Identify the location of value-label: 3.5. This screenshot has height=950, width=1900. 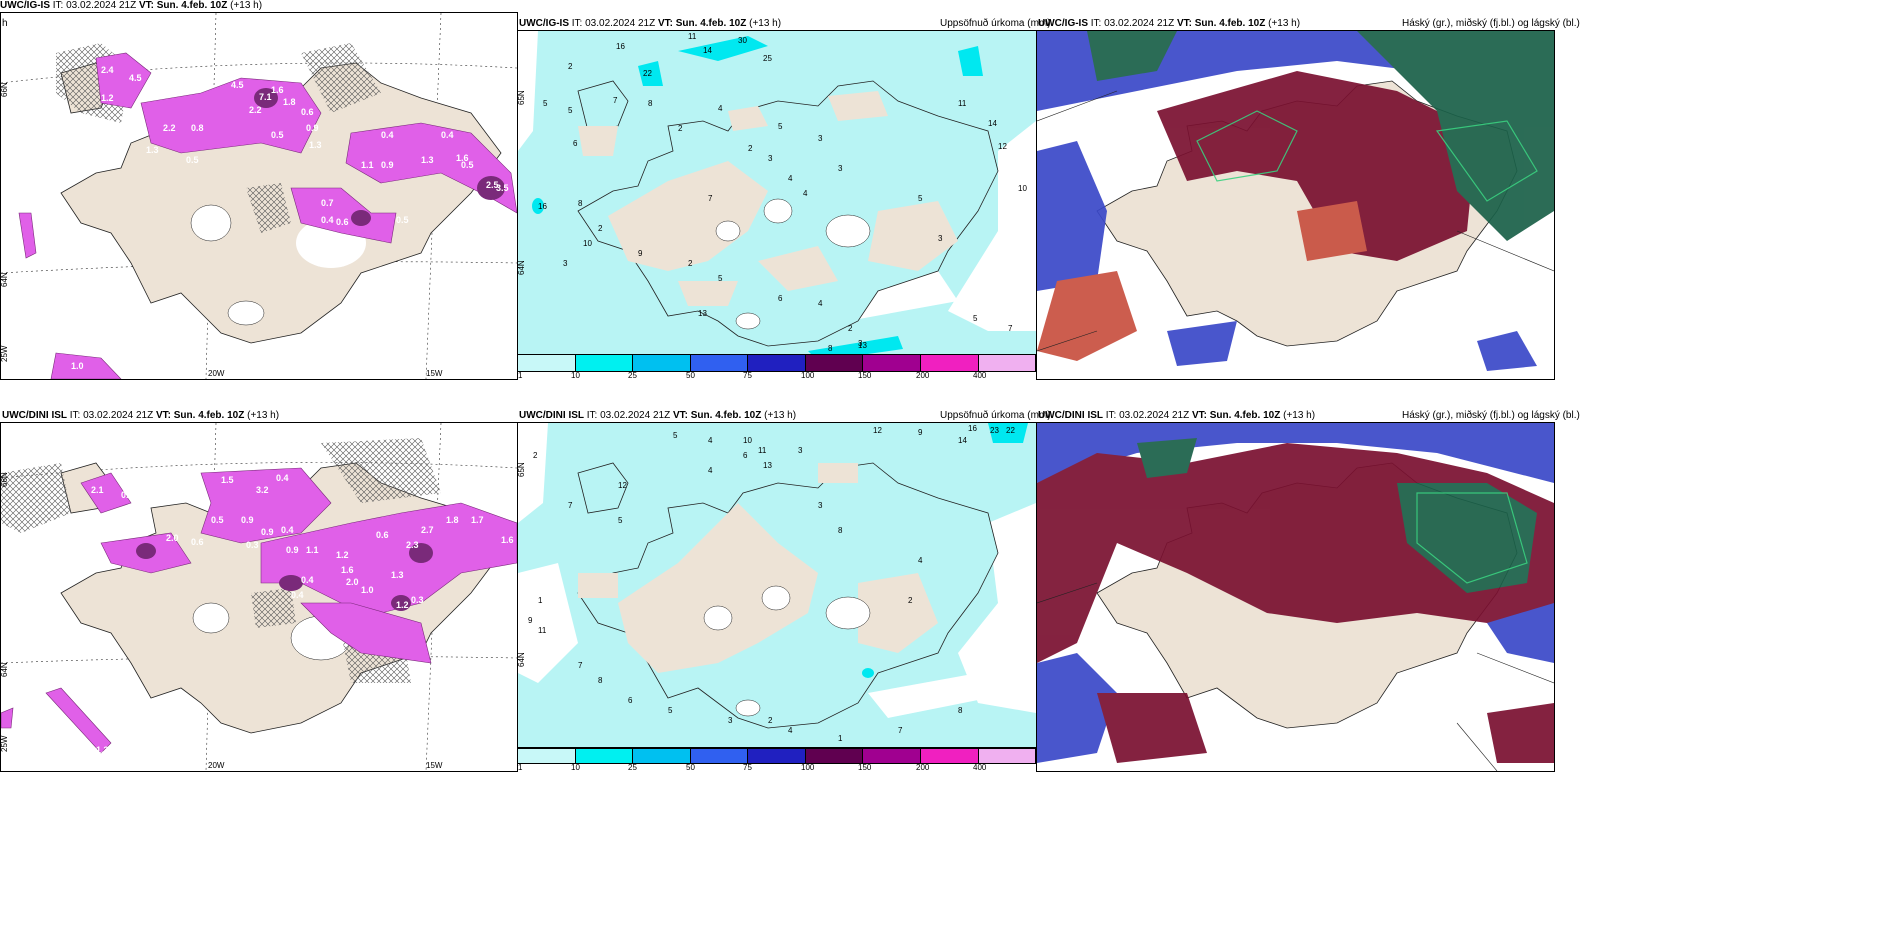
(502, 188).